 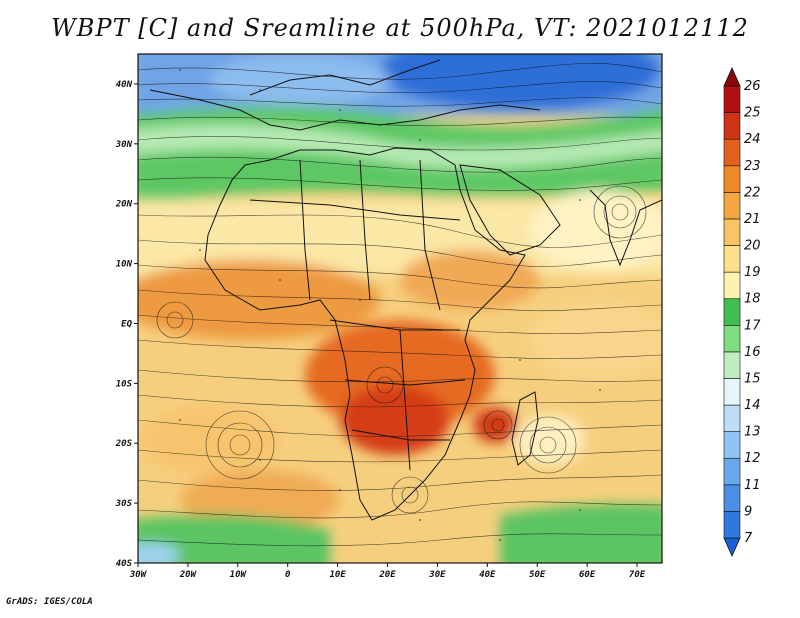 I want to click on colorbar-label: 17, so click(x=752, y=325).